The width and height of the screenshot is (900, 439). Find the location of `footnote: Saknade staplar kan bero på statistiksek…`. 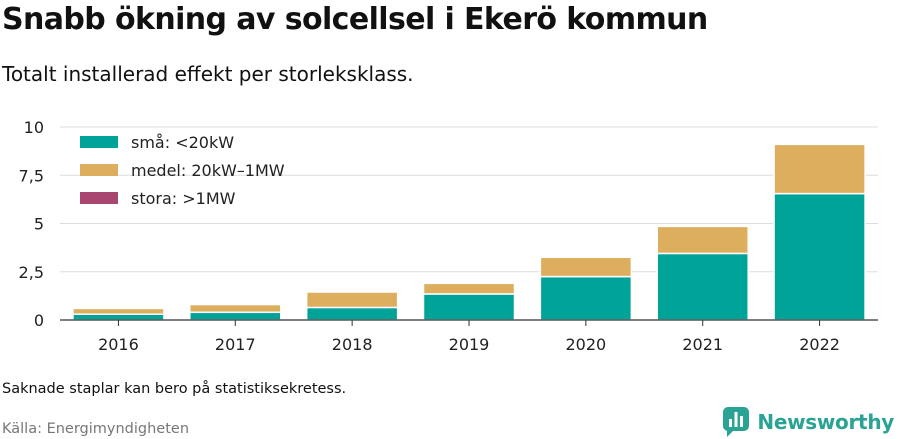

footnote: Saknade staplar kan bero på statistiksek… is located at coordinates (174, 389).